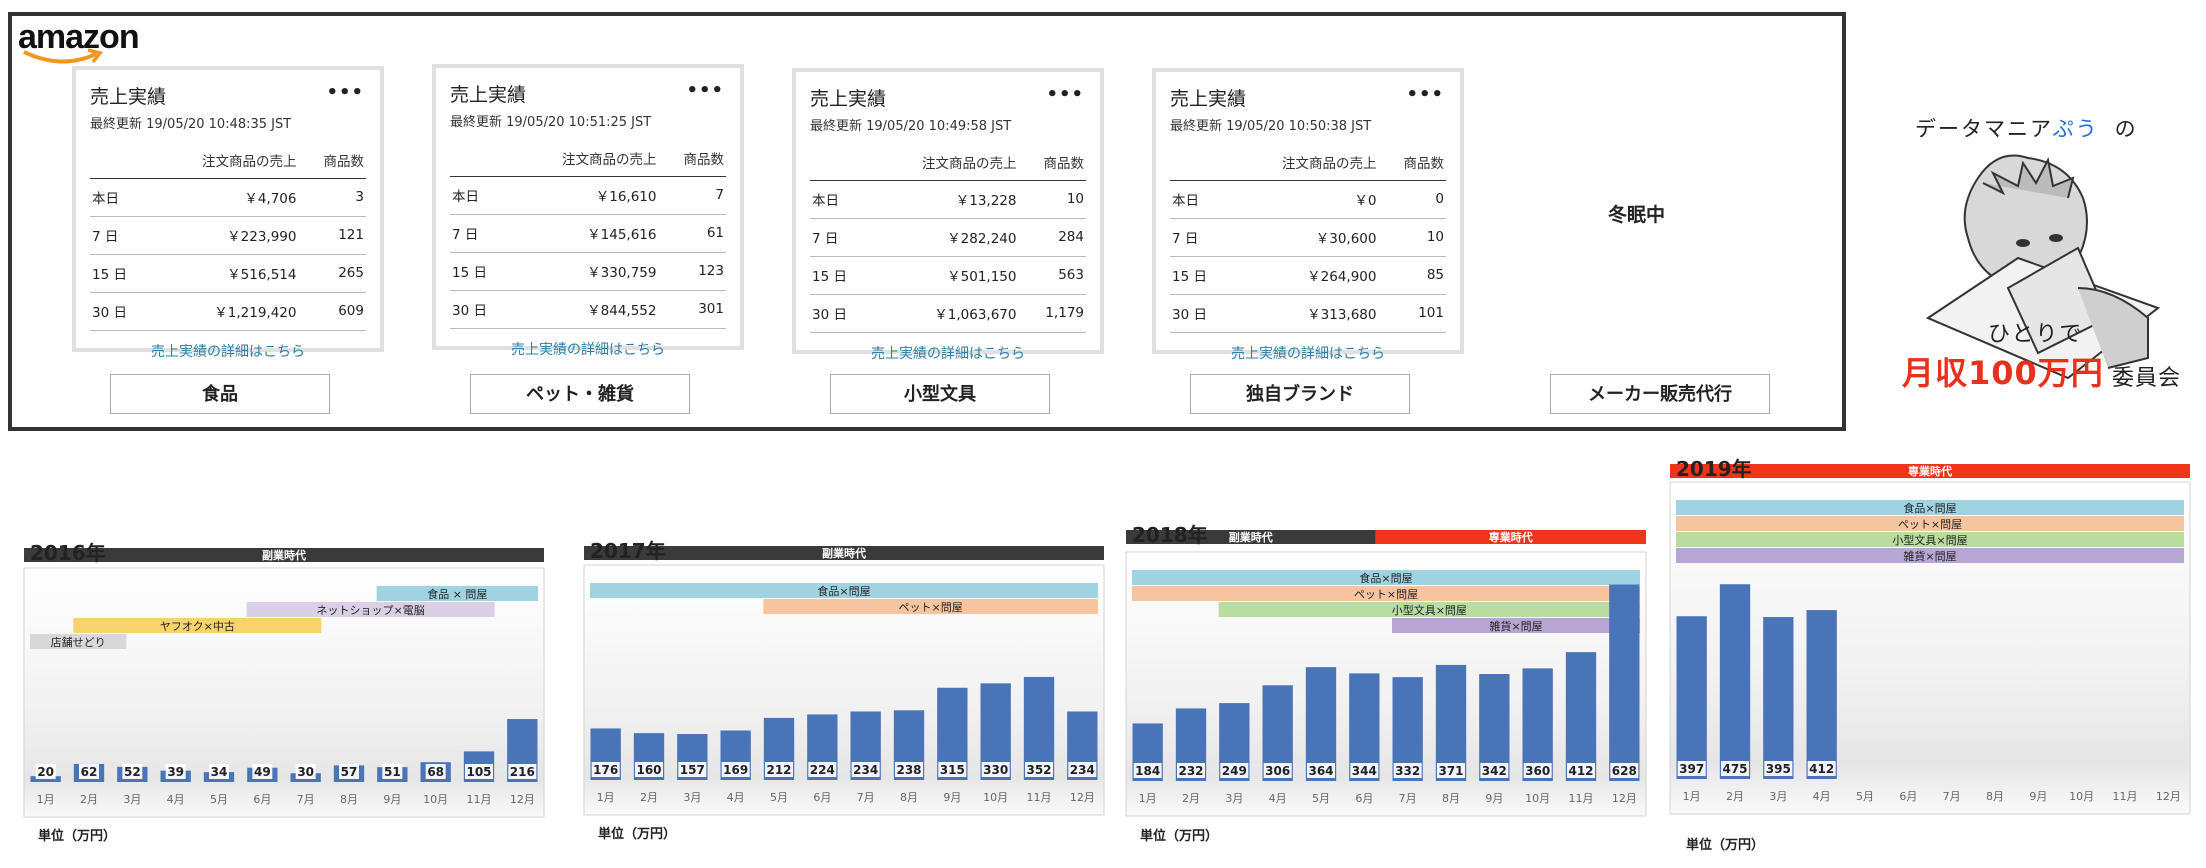  I want to click on table-row: 30 日 ￥844,552 301, so click(588, 309).